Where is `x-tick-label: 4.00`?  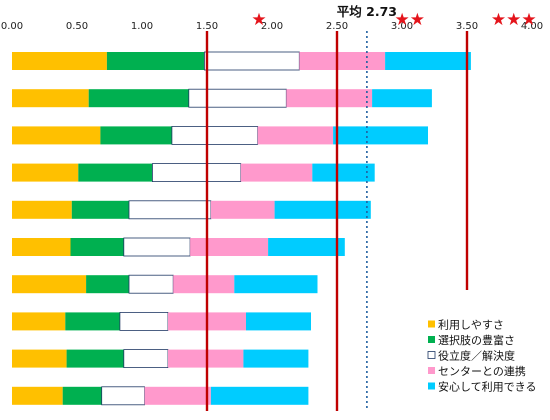
x-tick-label: 4.00 is located at coordinates (532, 26).